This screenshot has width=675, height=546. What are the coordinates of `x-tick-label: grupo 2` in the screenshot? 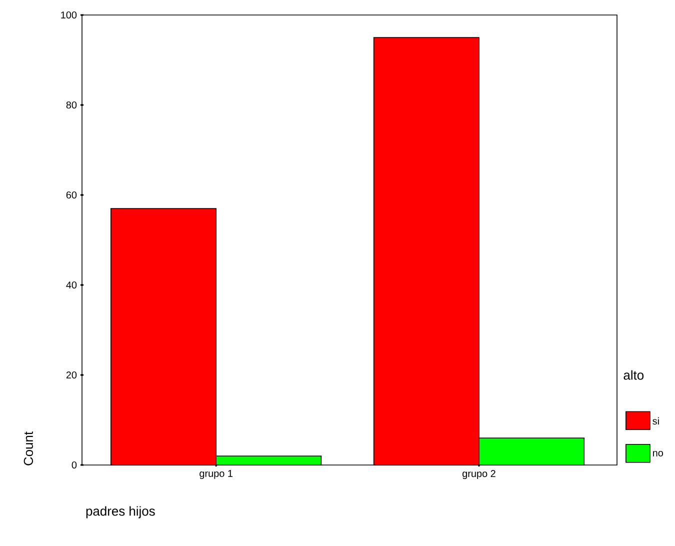 It's located at (479, 475).